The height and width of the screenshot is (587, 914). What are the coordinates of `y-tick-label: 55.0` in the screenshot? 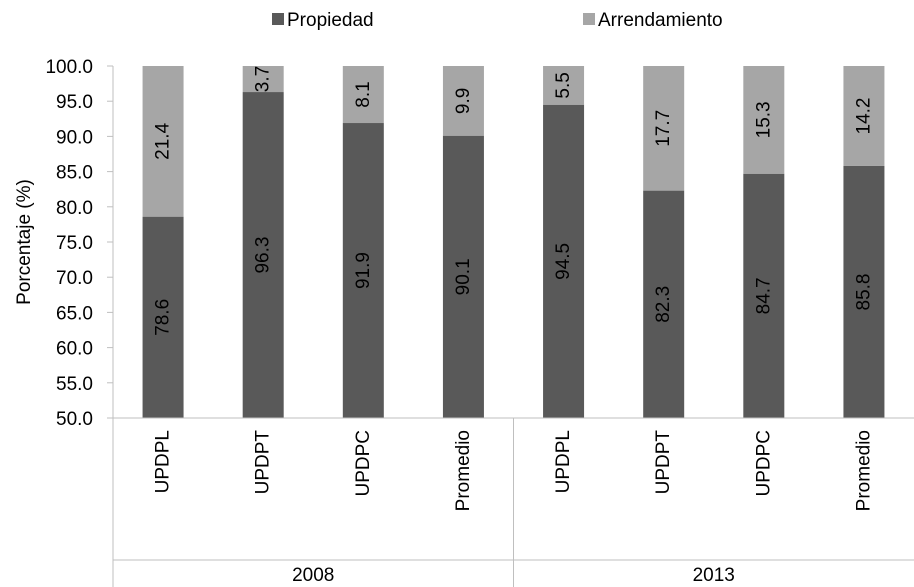 It's located at (74, 384).